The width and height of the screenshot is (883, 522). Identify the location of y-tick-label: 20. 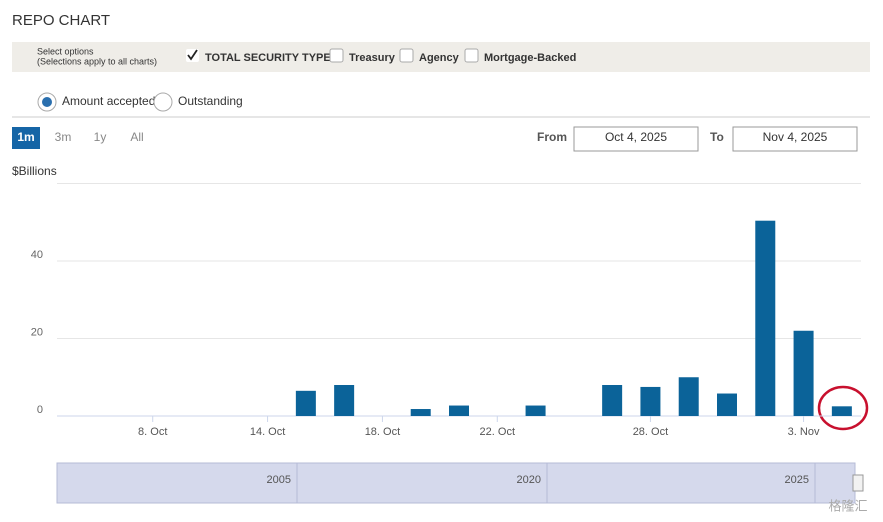
(37, 332).